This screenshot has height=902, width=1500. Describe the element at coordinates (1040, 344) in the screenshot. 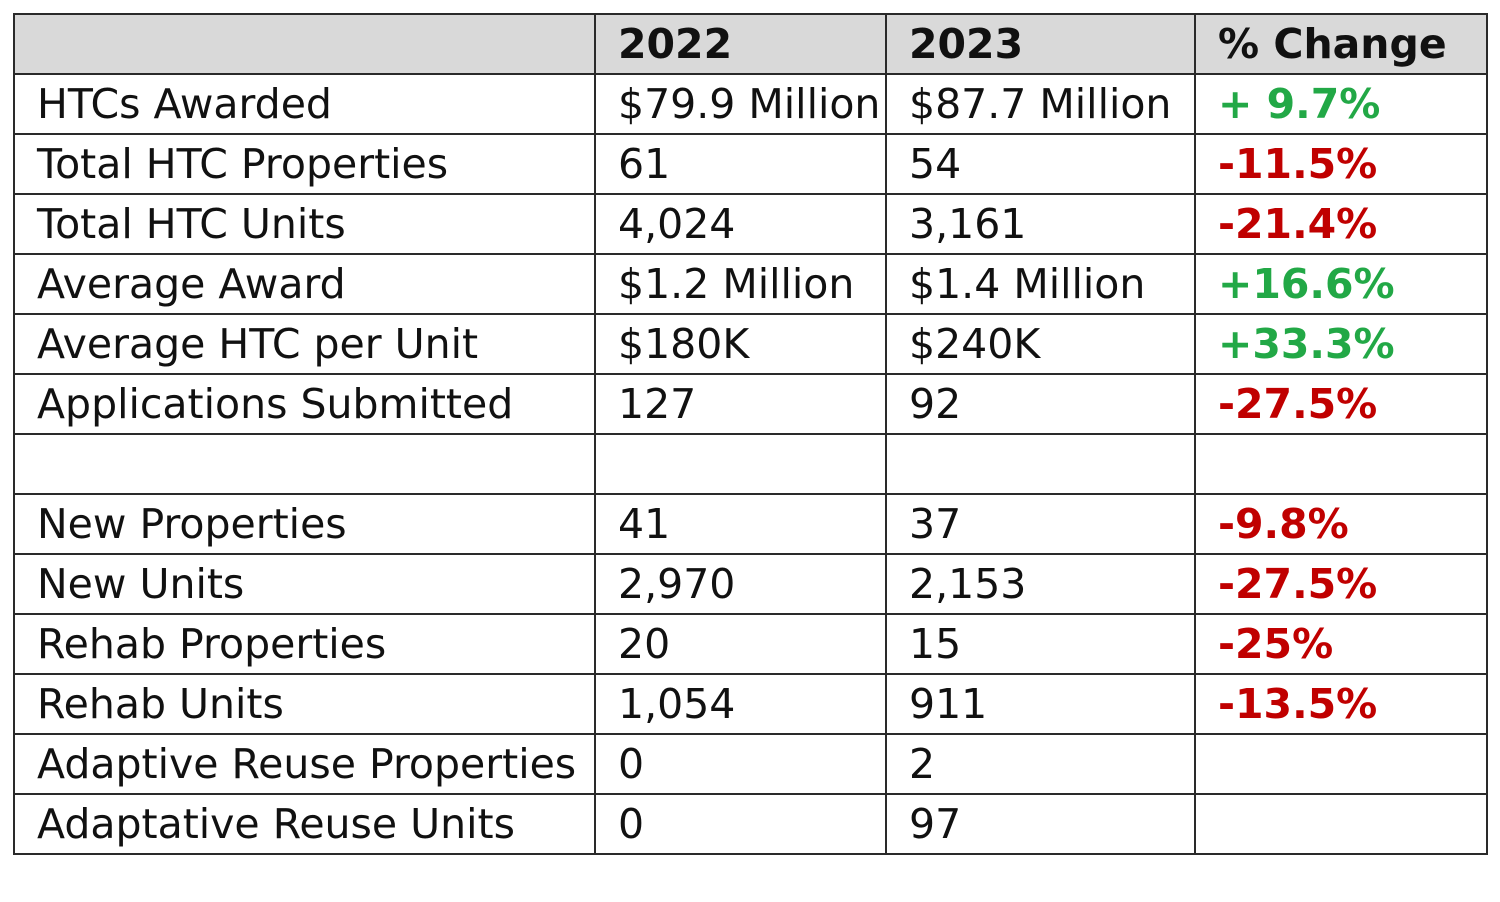

I see `value-2023-cell: $240K` at that location.